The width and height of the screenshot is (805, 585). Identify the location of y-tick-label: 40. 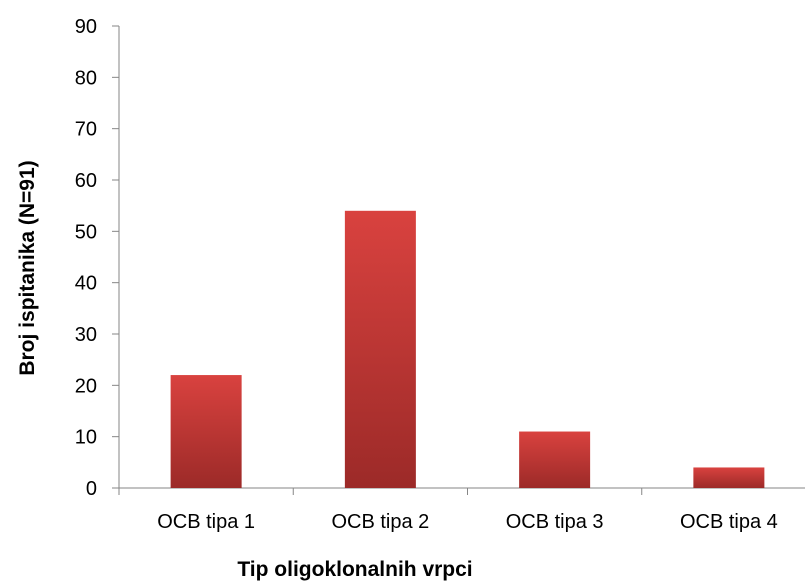
(86, 284).